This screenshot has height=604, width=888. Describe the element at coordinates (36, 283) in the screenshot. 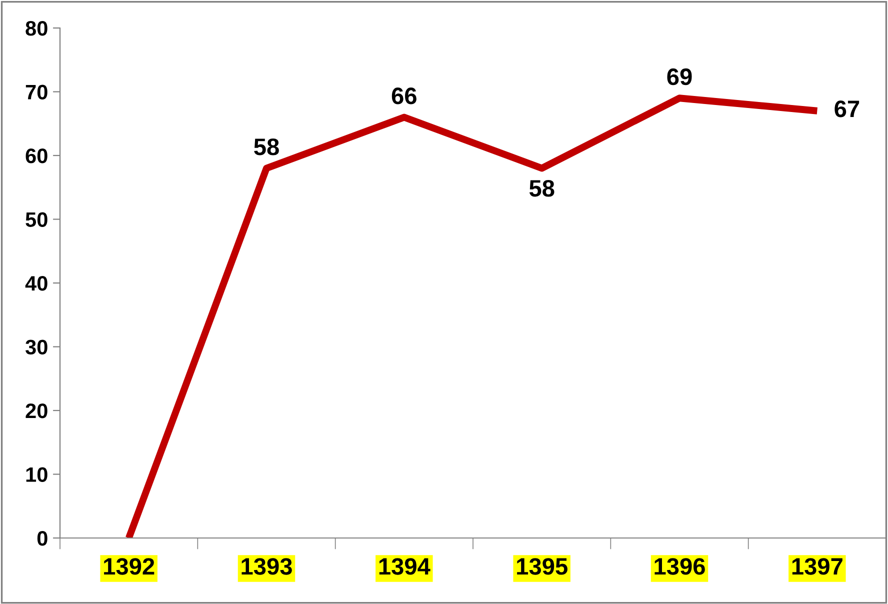

I see `y-tick-label: 40` at that location.